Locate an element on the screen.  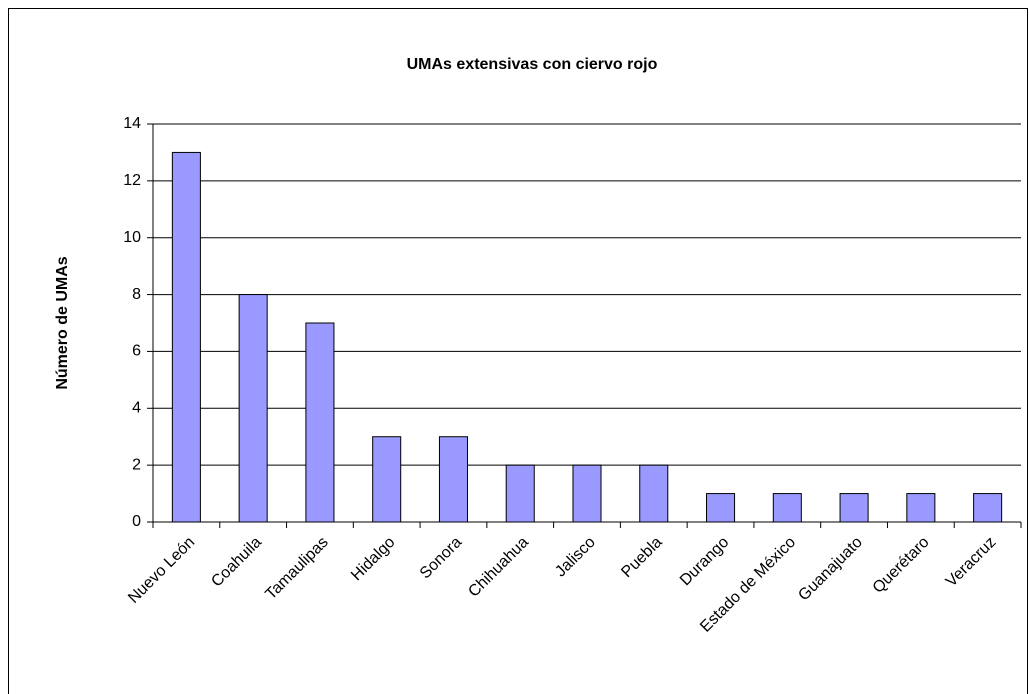
y-tick-label: 6 is located at coordinates (136, 351).